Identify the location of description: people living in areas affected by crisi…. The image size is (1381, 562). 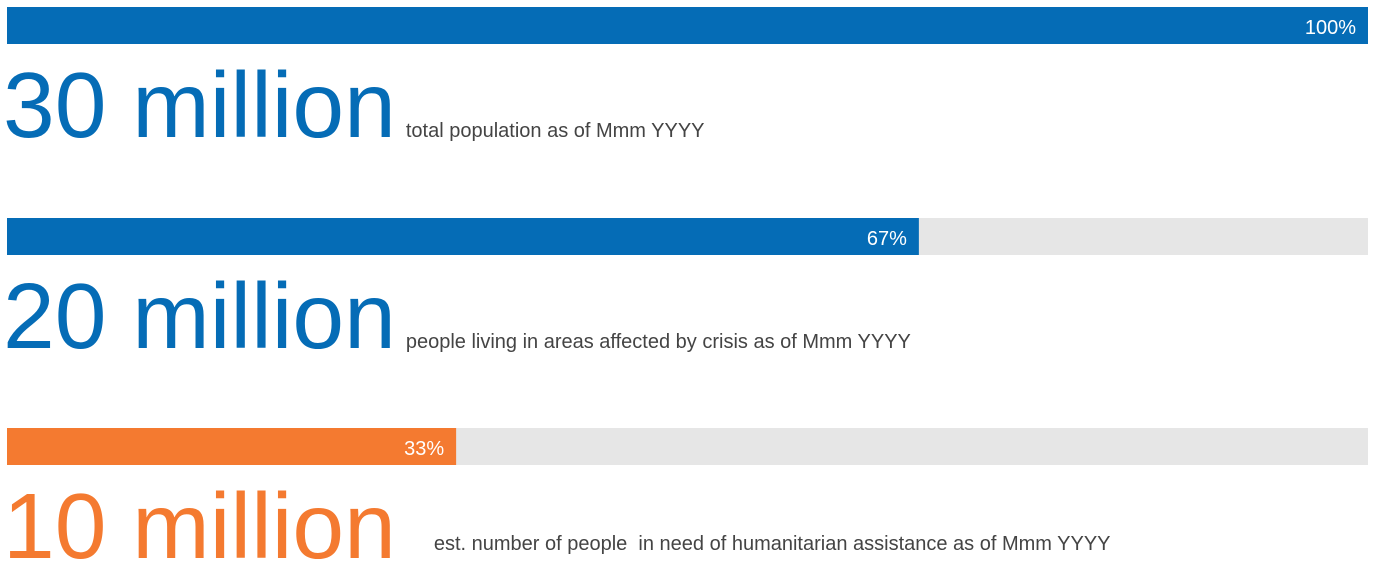
(658, 342).